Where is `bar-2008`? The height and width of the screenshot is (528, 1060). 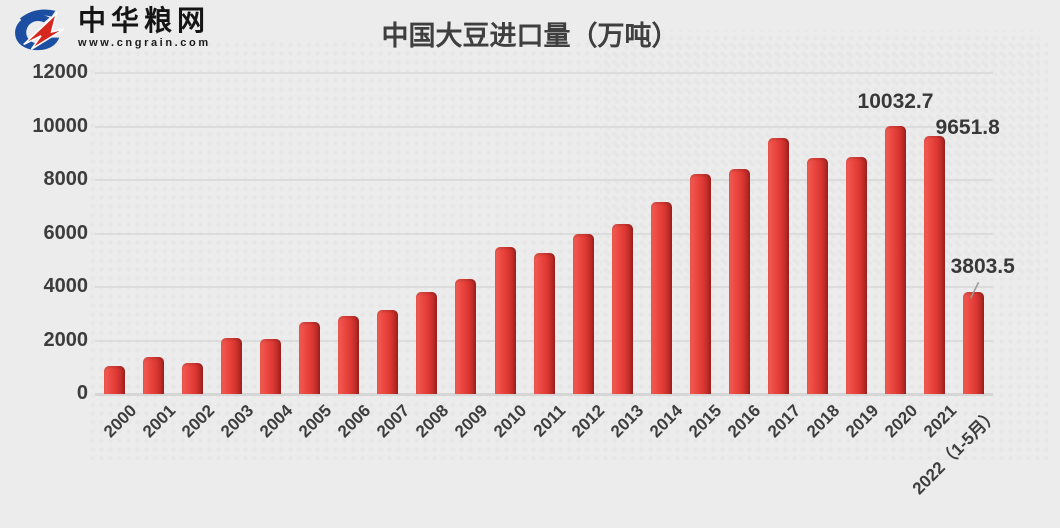
bar-2008 is located at coordinates (427, 343).